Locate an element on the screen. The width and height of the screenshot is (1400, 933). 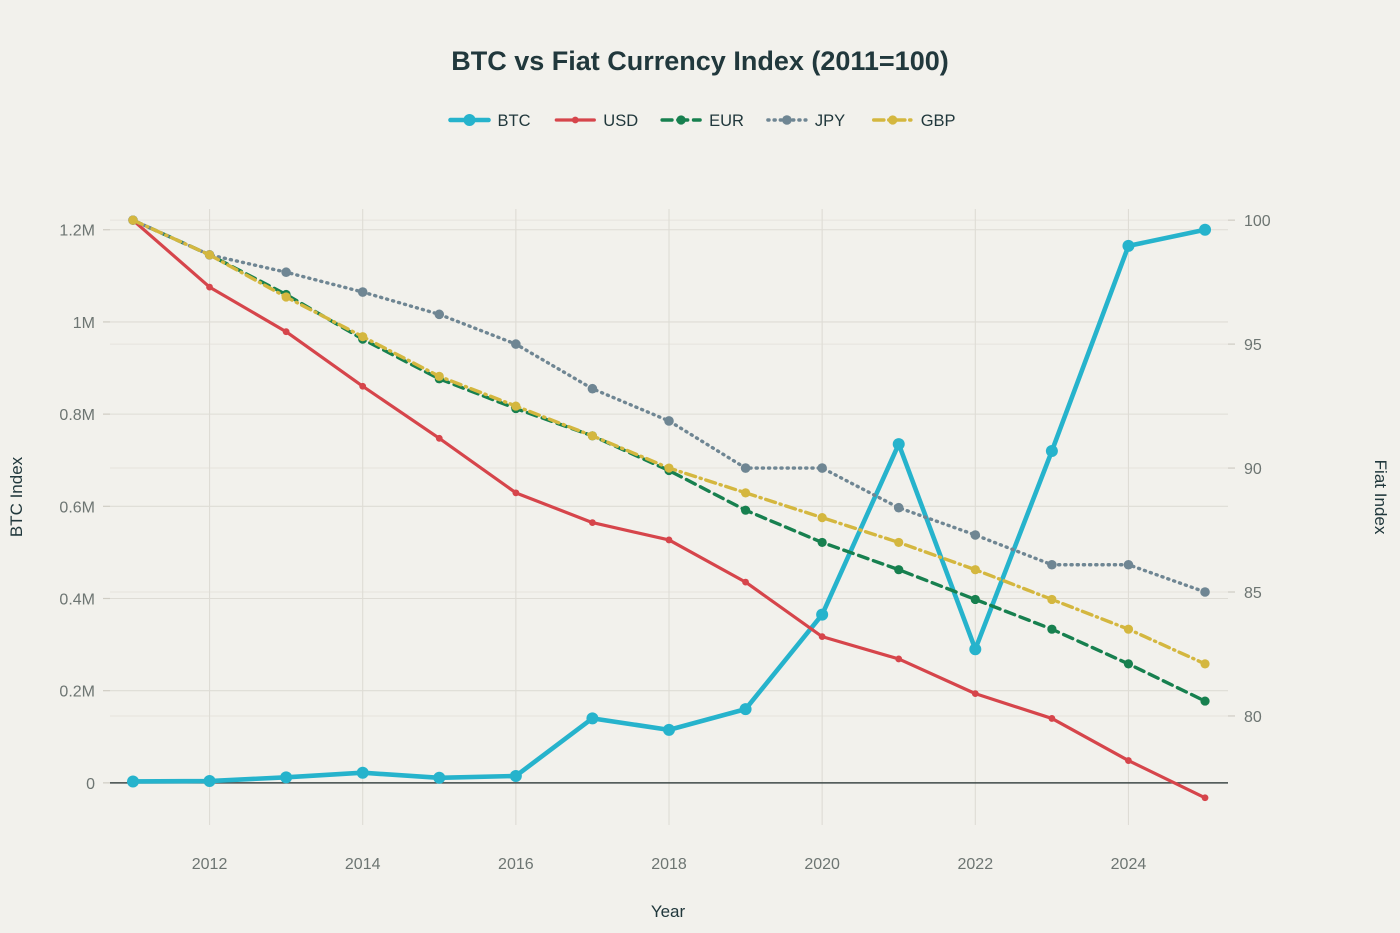
legend-marker-jpy is located at coordinates (787, 120).